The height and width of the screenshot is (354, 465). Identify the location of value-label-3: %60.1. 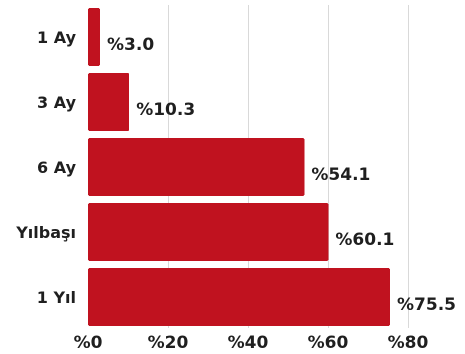
(364, 240).